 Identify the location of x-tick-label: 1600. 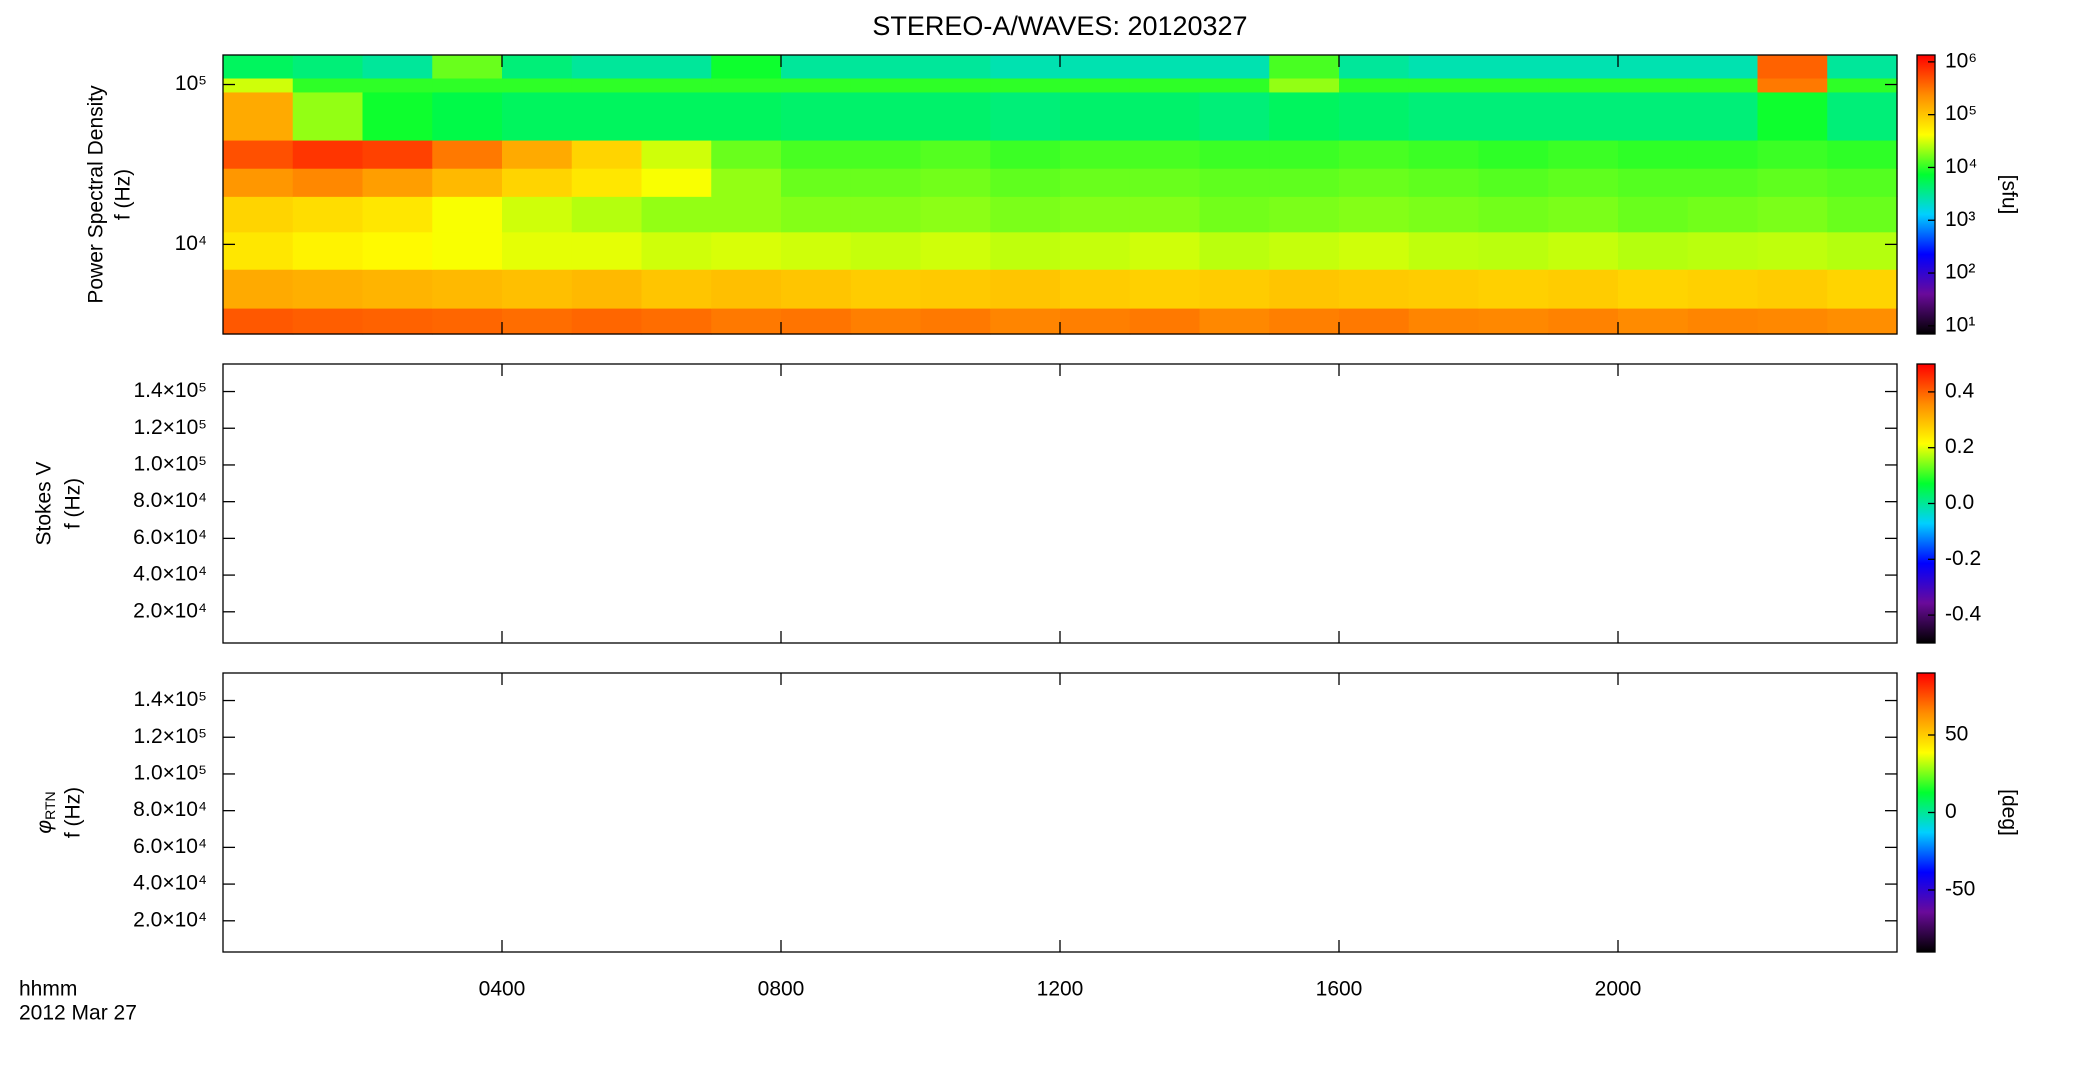
(1339, 989).